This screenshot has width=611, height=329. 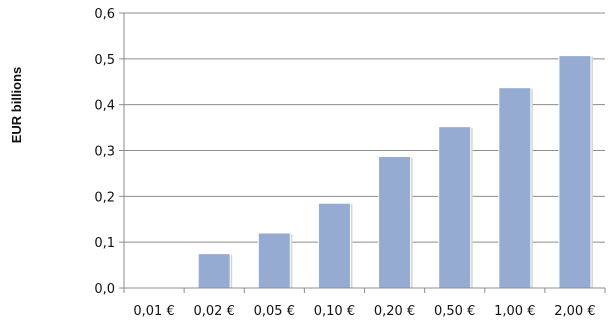 I want to click on x-tick-label: 1,00 €, so click(x=514, y=311).